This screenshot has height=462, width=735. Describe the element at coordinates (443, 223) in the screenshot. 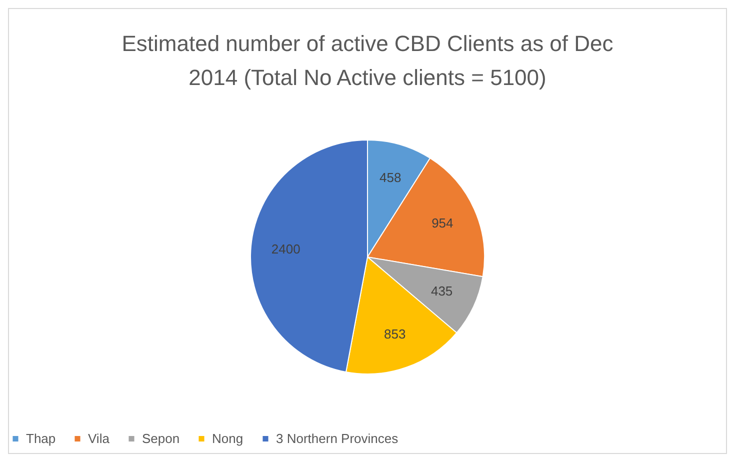

I see `data-label: 954` at that location.